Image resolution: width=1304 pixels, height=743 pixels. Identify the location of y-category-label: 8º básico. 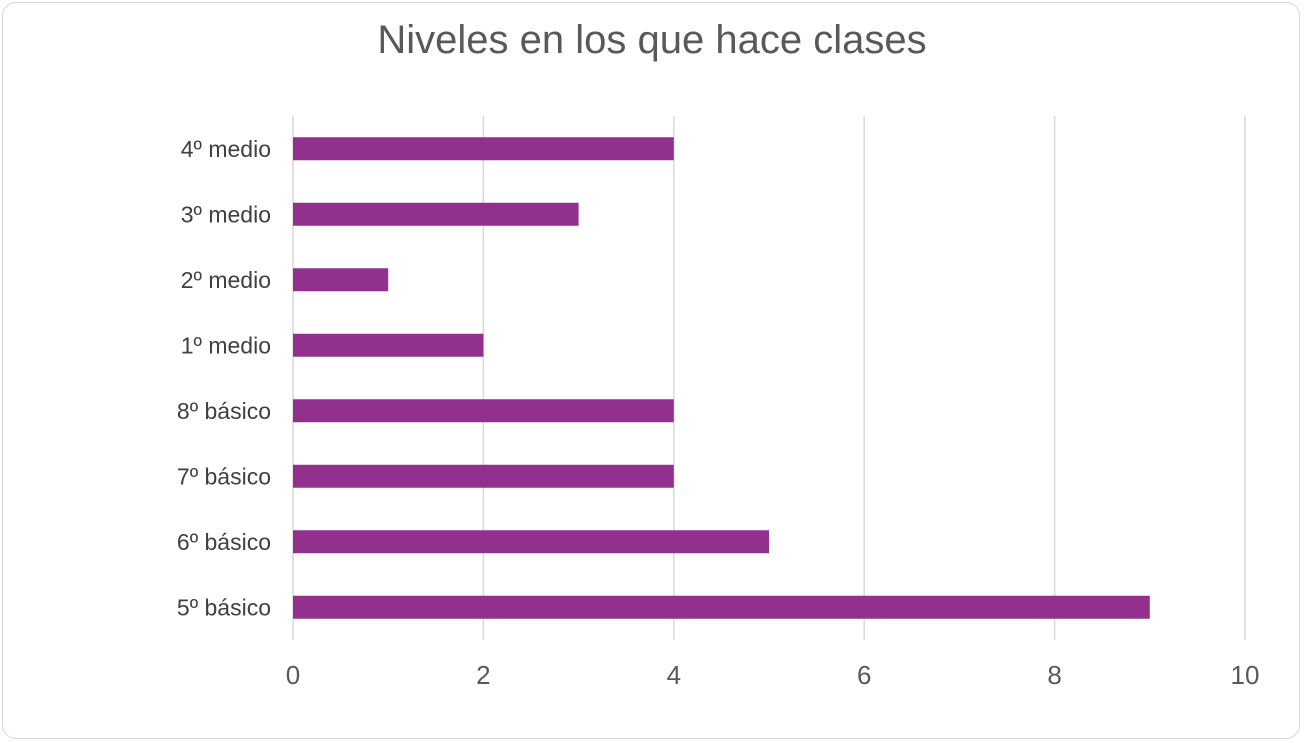
(224, 411).